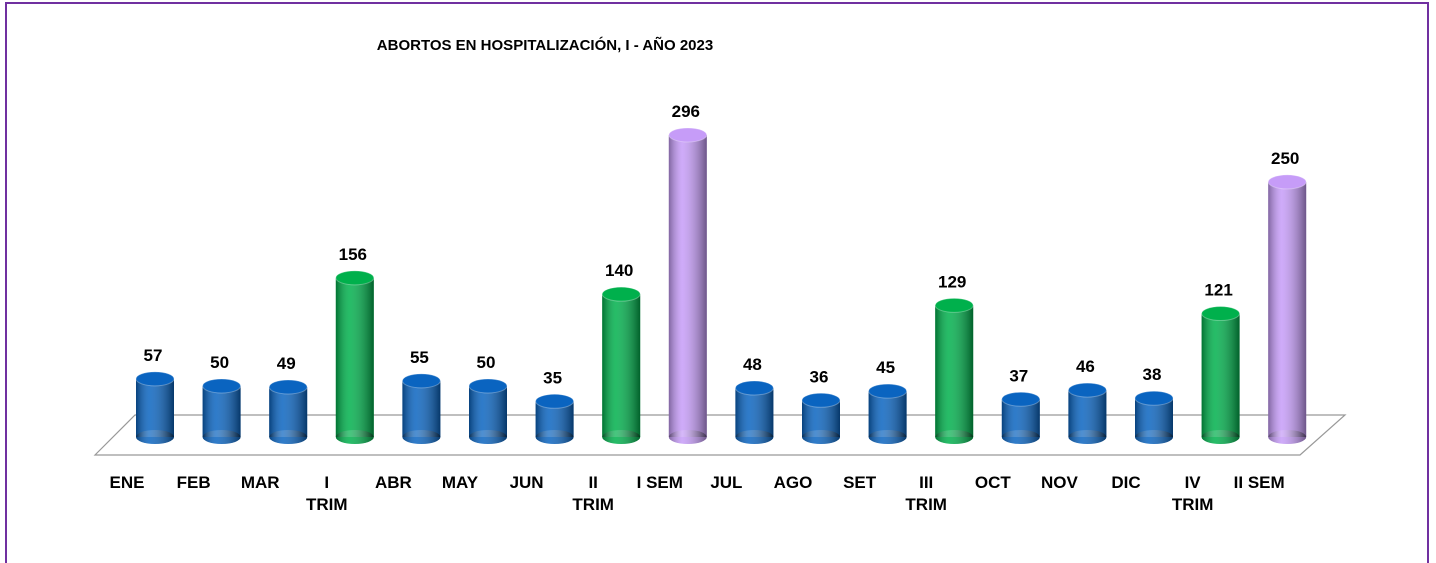  What do you see at coordinates (545, 45) in the screenshot?
I see `chart-title: ABORTOS EN HOSPITALIZACIÓN, I - AÑO 2023` at bounding box center [545, 45].